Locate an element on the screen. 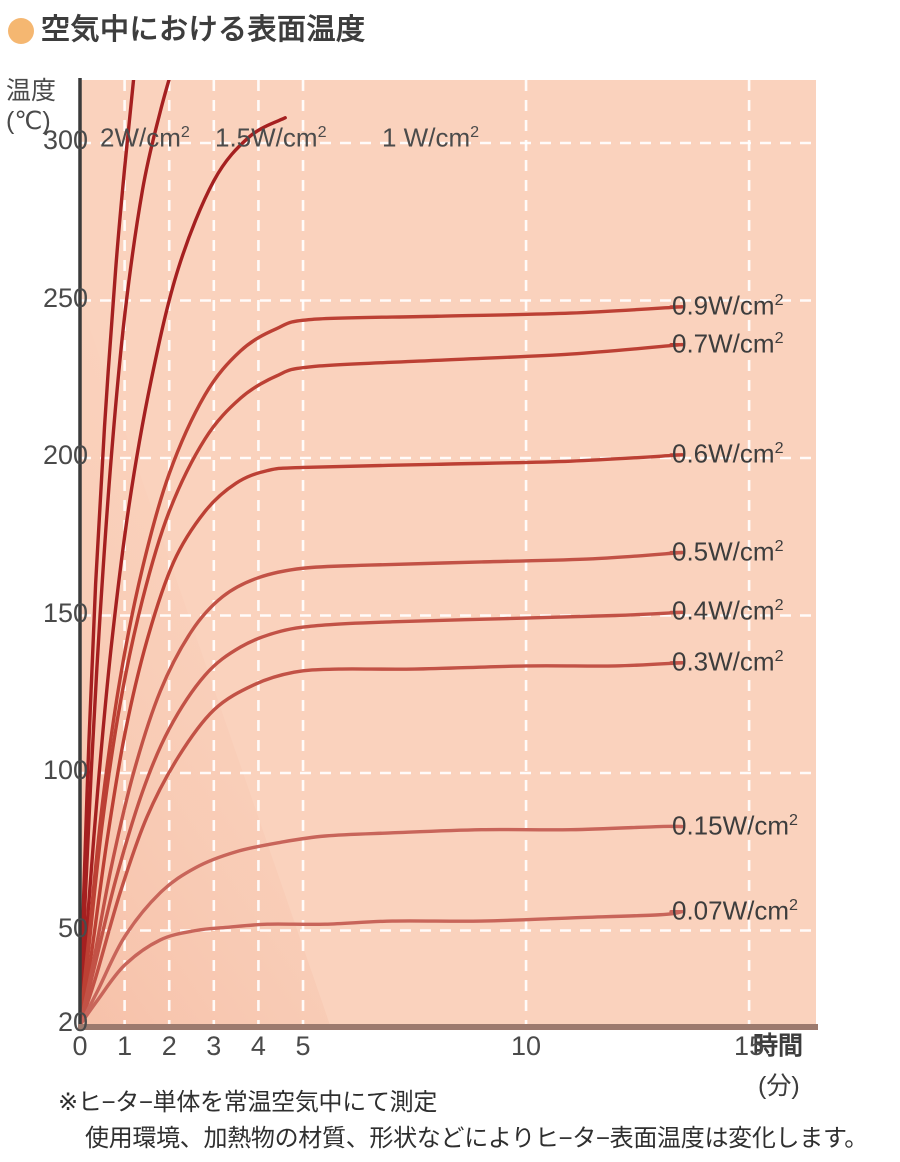  y-tick-label: 50 is located at coordinates (72, 927).